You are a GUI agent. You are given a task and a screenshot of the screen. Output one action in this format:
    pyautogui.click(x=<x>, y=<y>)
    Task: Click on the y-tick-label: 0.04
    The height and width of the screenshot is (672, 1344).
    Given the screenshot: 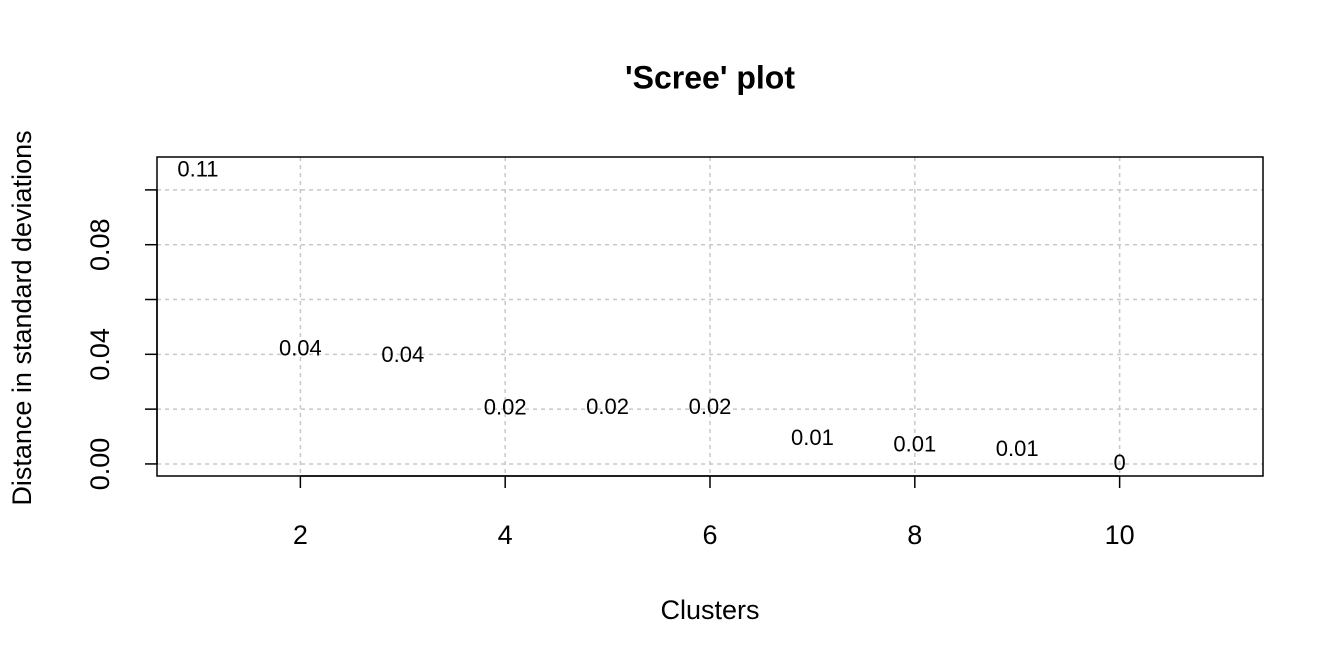 What is the action you would take?
    pyautogui.click(x=100, y=354)
    